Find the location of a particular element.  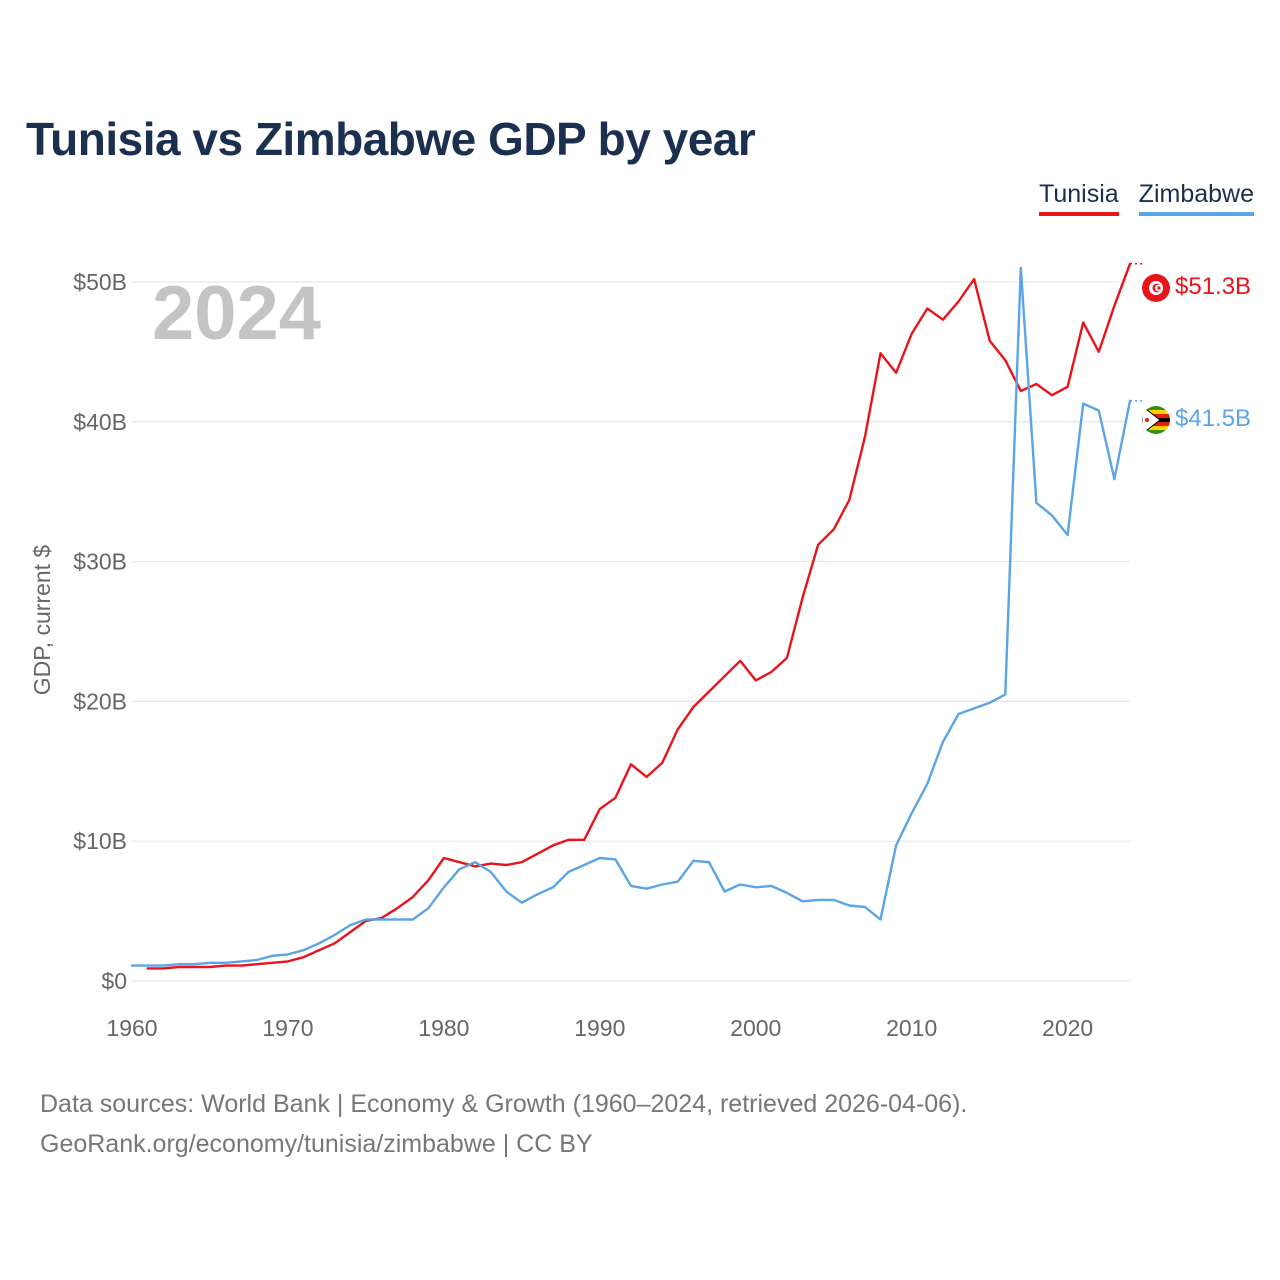

legend-item-tunisia: Tunisia is located at coordinates (1079, 198).